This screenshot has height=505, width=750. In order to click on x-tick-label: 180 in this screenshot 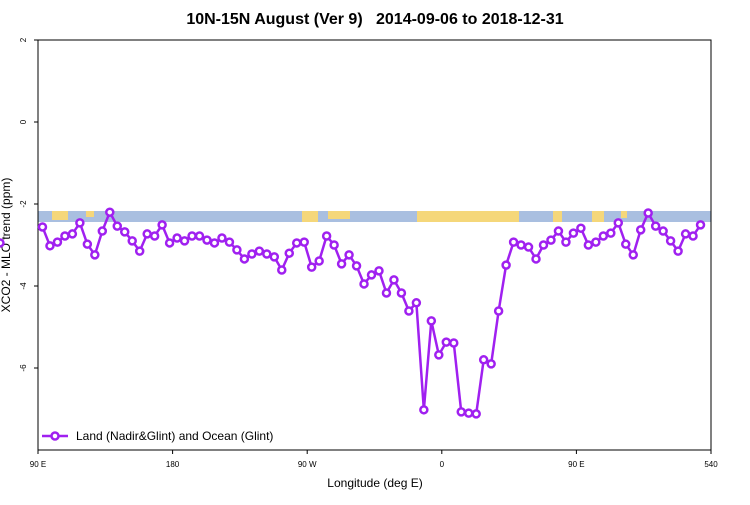, I will do `click(173, 464)`.